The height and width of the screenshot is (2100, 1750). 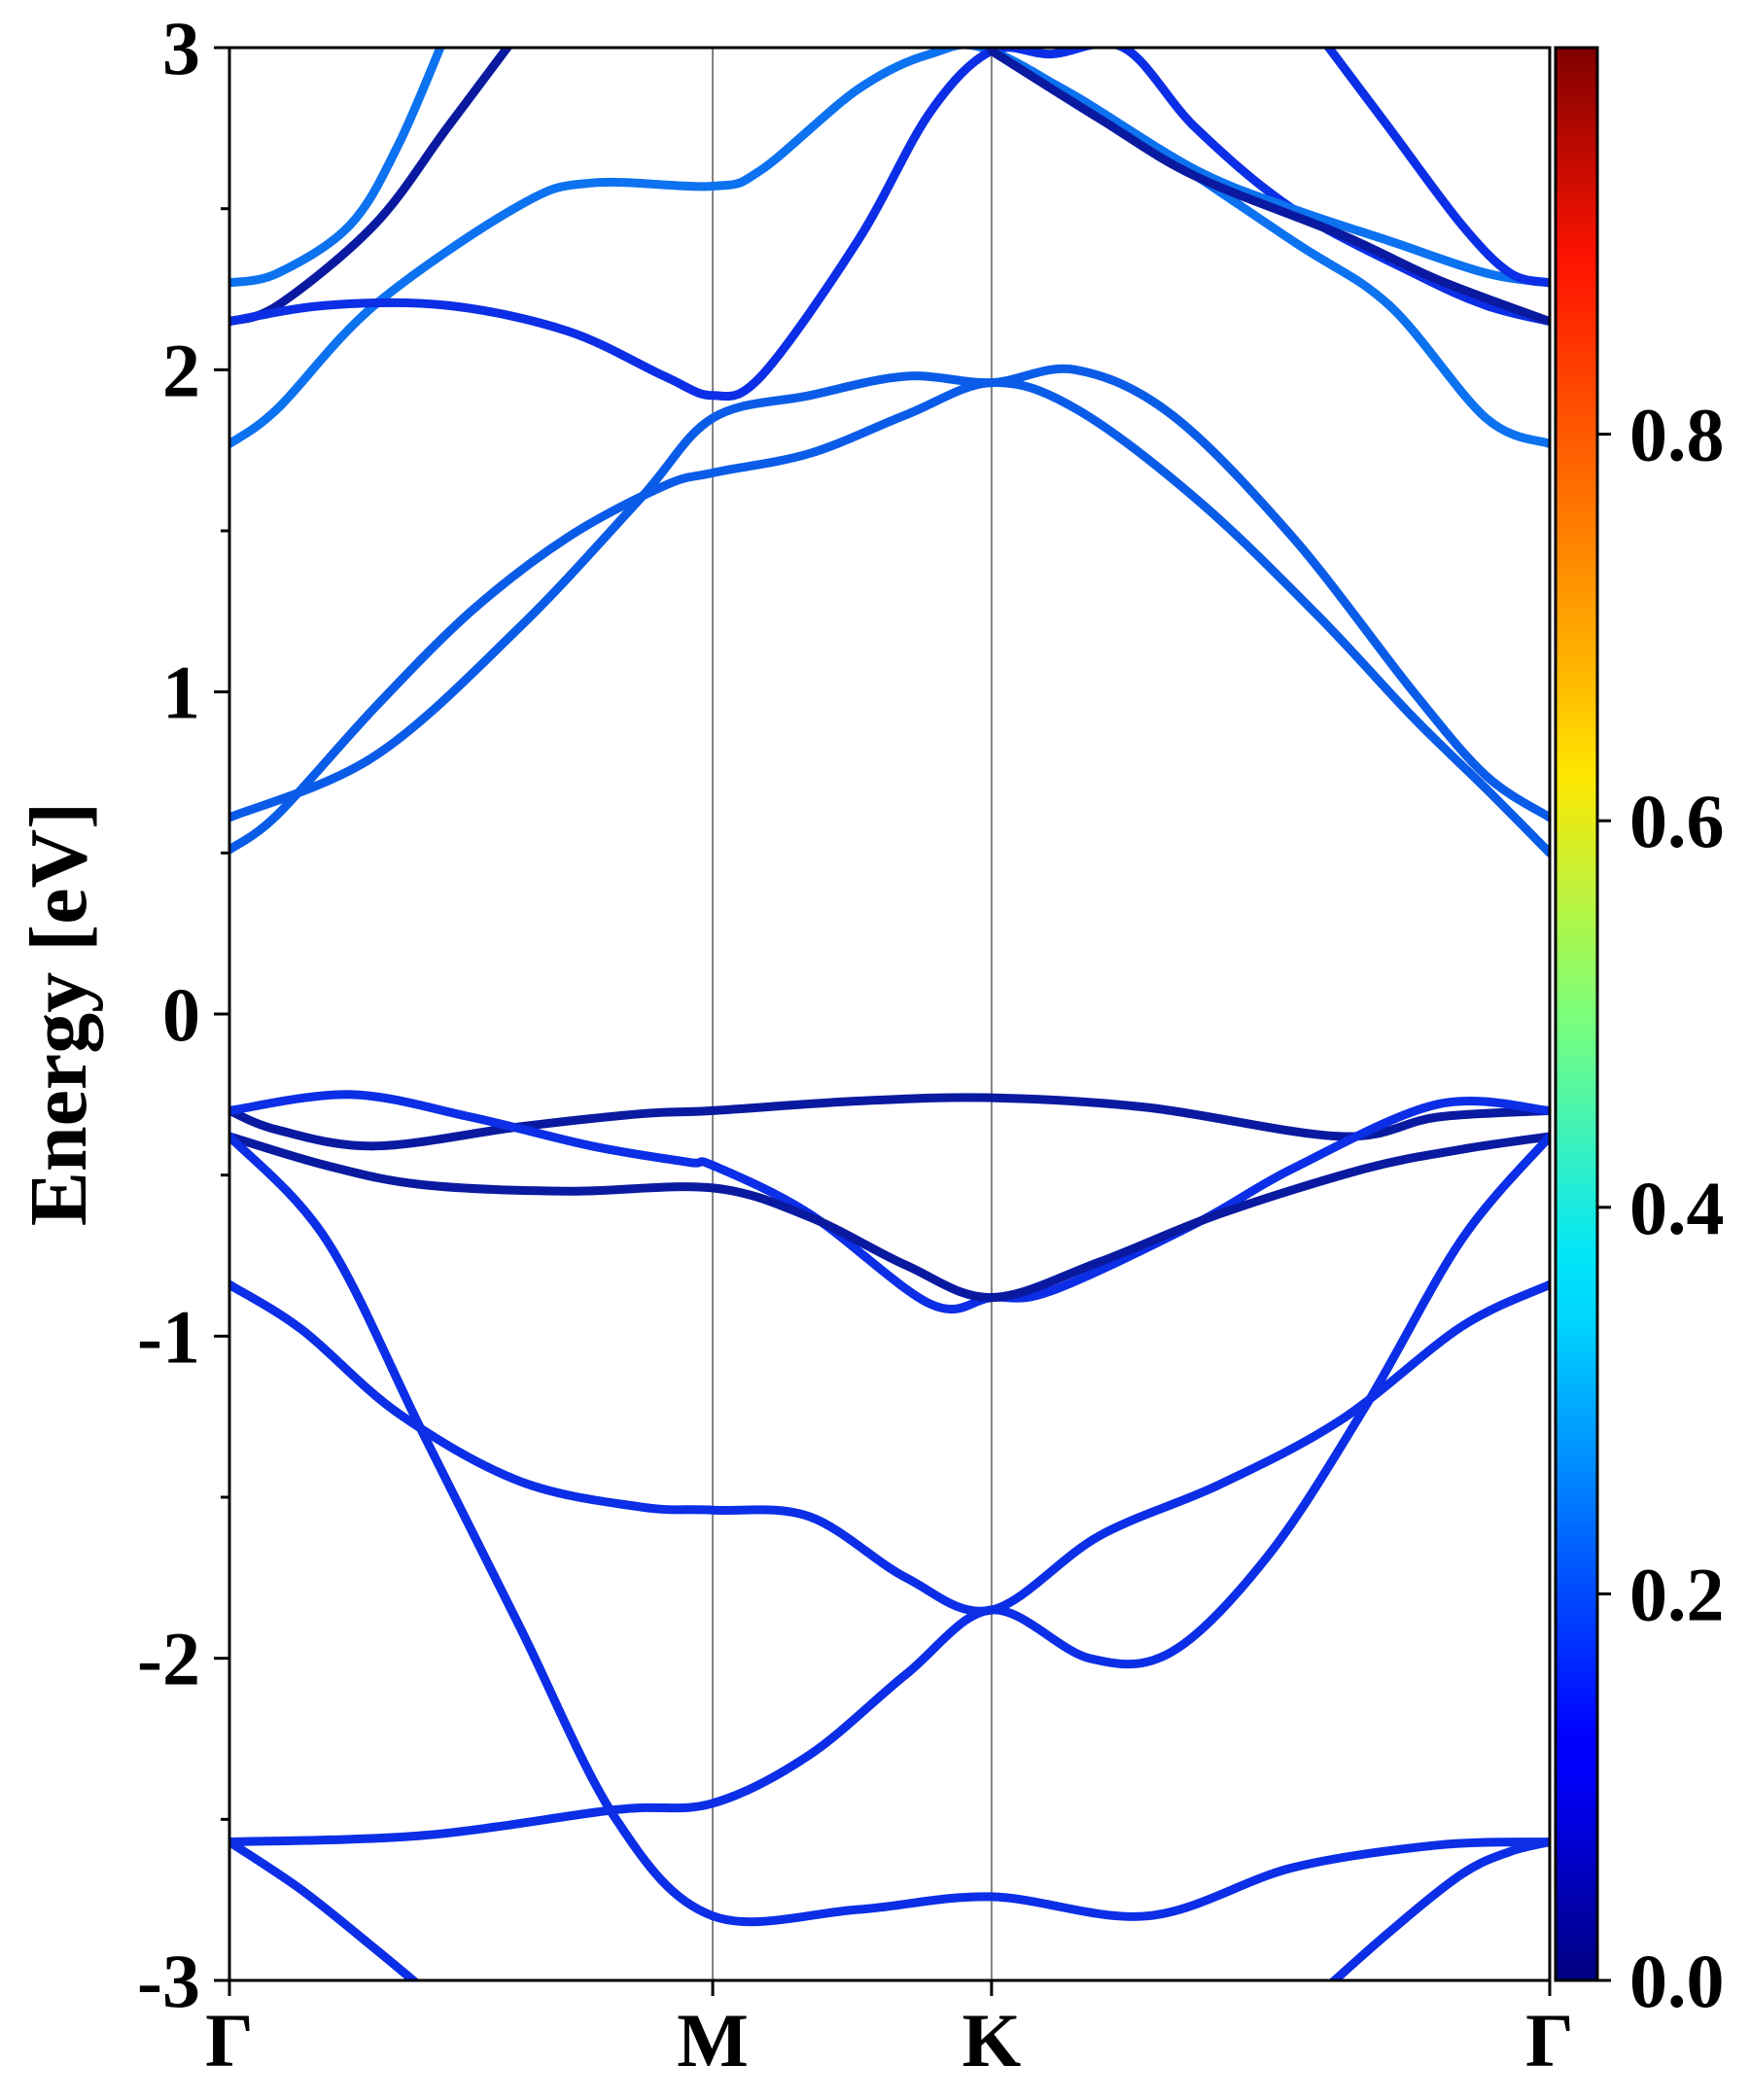 What do you see at coordinates (168, 1336) in the screenshot?
I see `y-tick-label: -1` at bounding box center [168, 1336].